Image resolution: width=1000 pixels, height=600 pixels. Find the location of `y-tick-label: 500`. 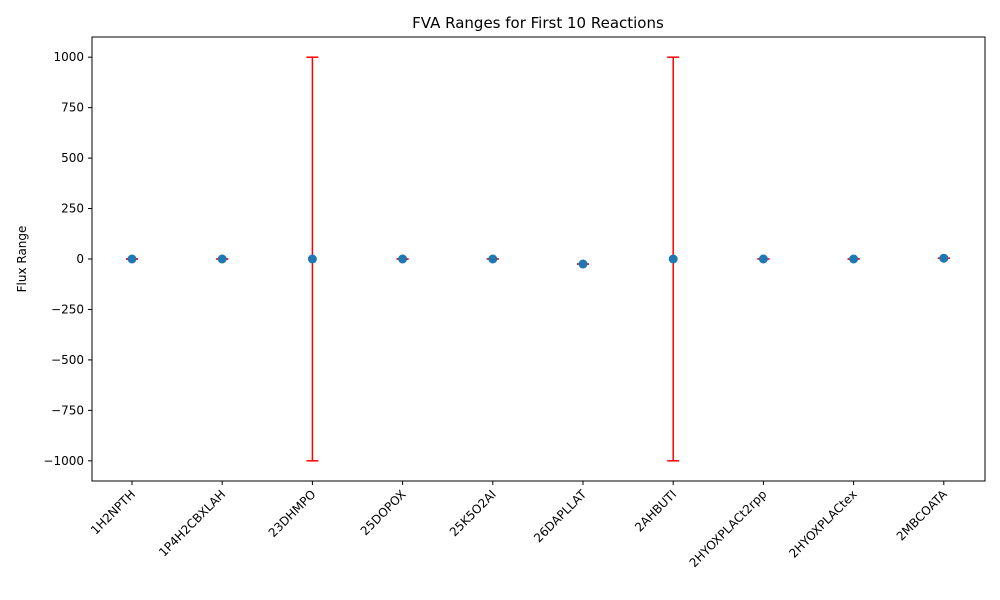

y-tick-label: 500 is located at coordinates (72, 158).